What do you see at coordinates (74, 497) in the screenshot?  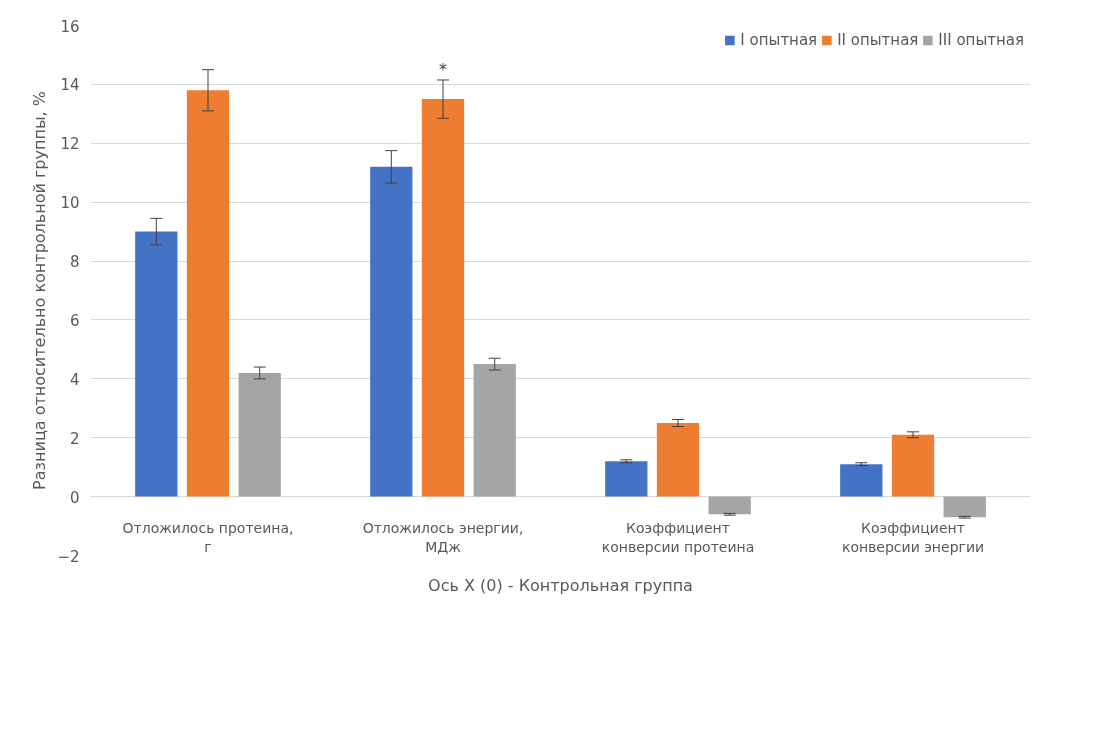 I see `y-tick-label: 0` at bounding box center [74, 497].